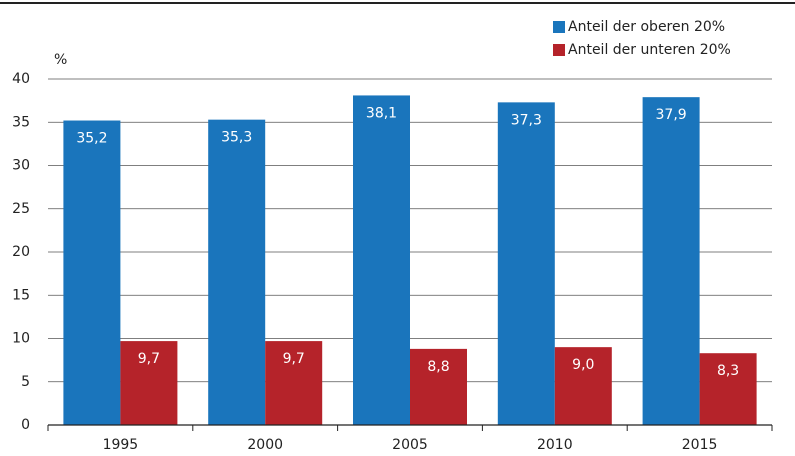 This screenshot has height=456, width=795. What do you see at coordinates (671, 115) in the screenshot?
I see `value-label: 37,9` at bounding box center [671, 115].